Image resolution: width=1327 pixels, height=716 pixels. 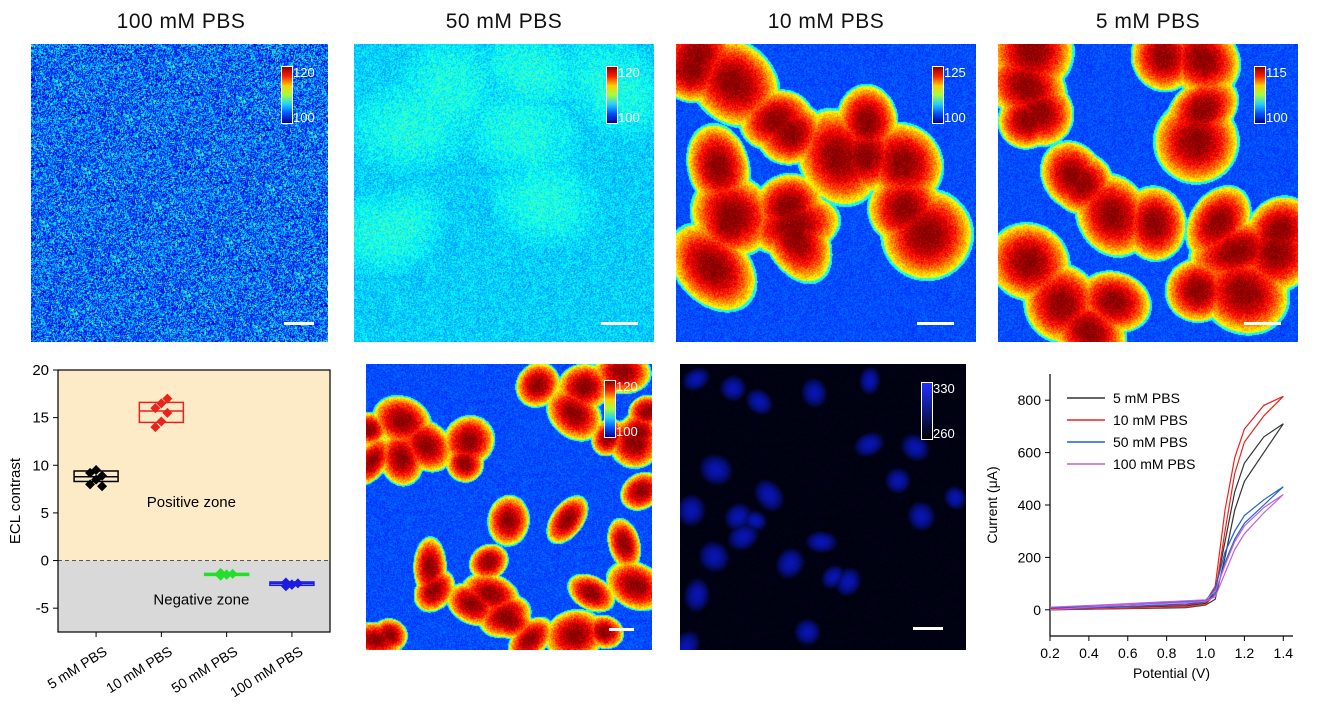 I want to click on pl-image-canvas, so click(x=823, y=507).